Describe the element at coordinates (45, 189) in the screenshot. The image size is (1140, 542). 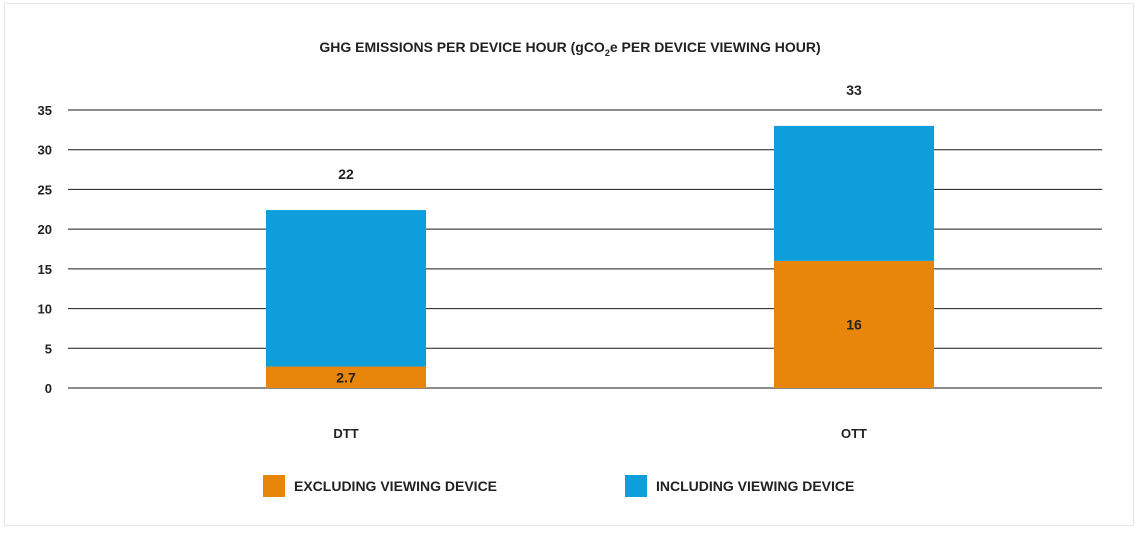
I see `y-tick-label: 25` at that location.